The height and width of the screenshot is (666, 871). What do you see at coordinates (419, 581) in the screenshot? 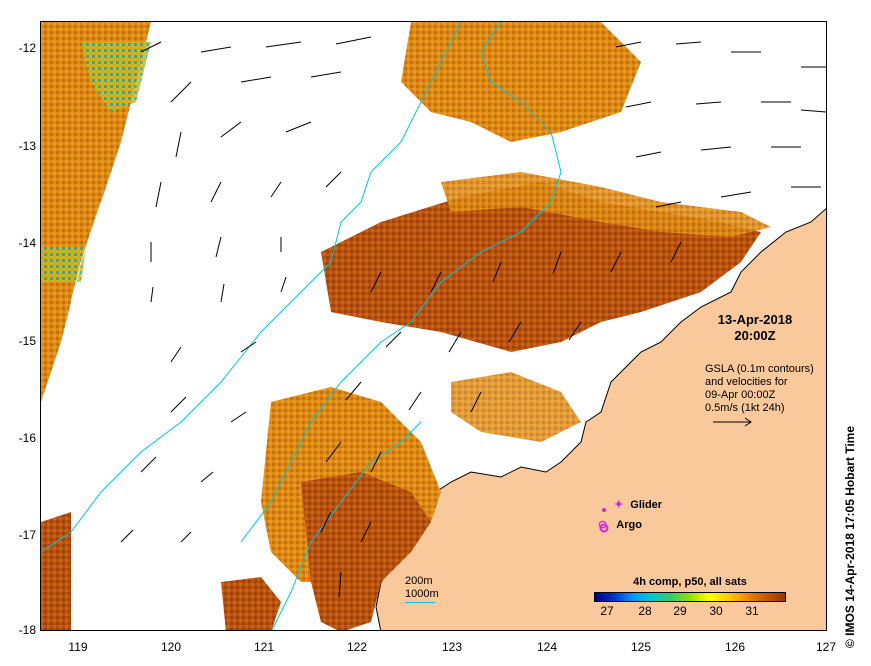
I see `depth-200m-label: 200m` at bounding box center [419, 581].